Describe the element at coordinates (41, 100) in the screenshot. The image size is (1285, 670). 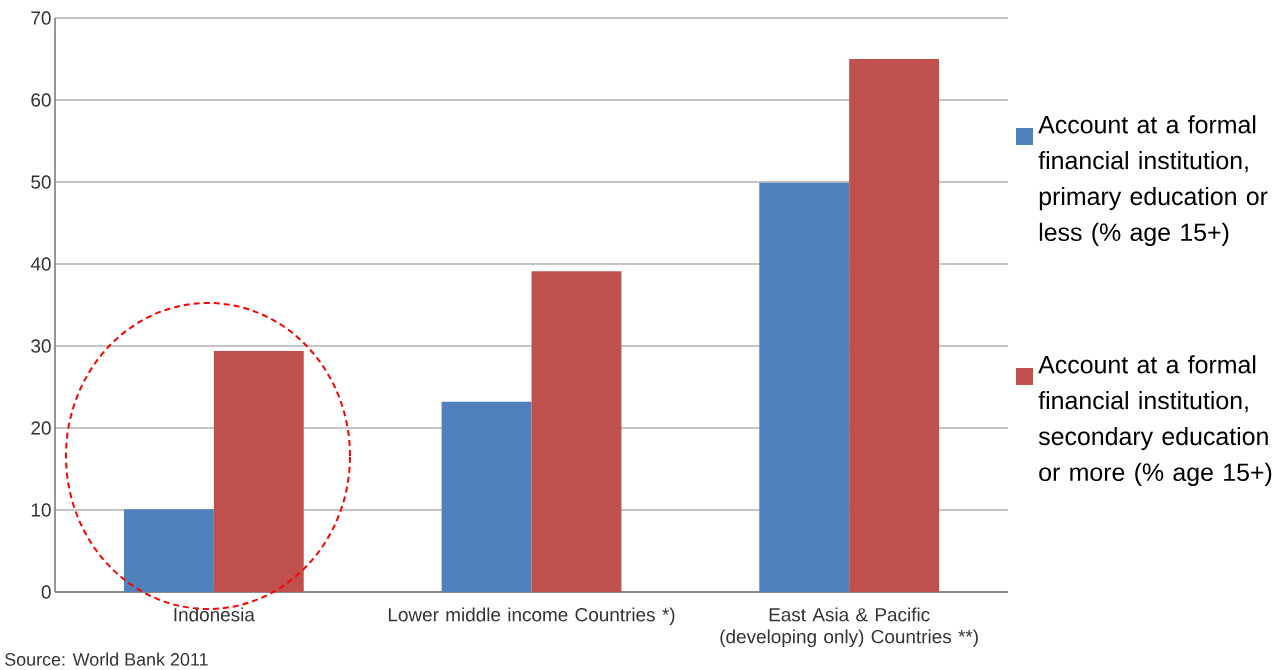
I see `y-tick-label: 60` at that location.